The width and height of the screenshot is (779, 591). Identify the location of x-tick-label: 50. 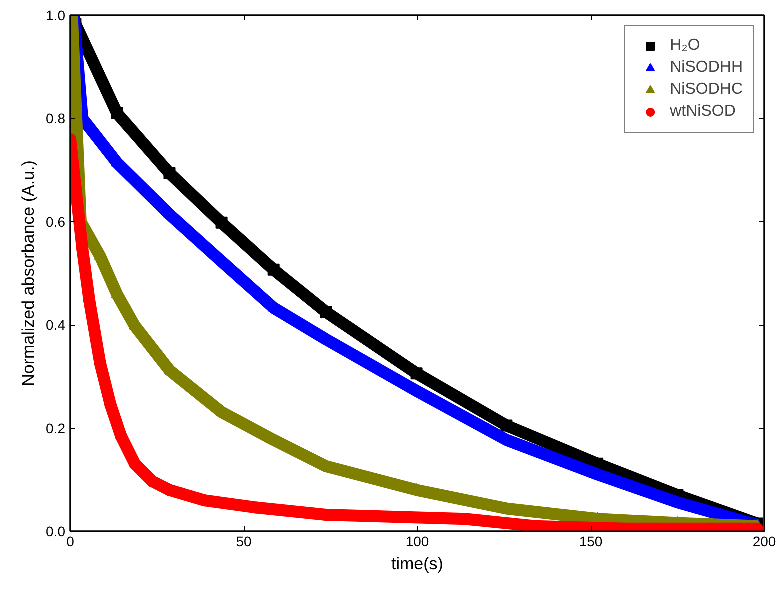
(244, 542).